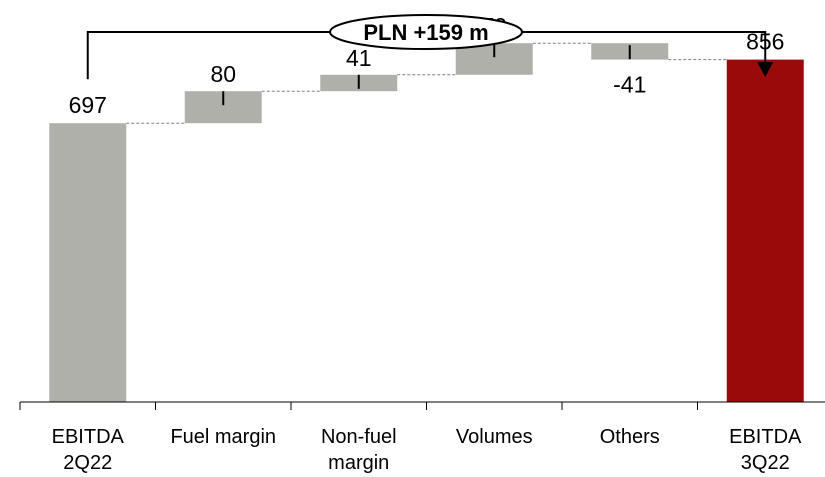 The height and width of the screenshot is (477, 825). What do you see at coordinates (359, 450) in the screenshot?
I see `category-label: Non-fuel margin` at bounding box center [359, 450].